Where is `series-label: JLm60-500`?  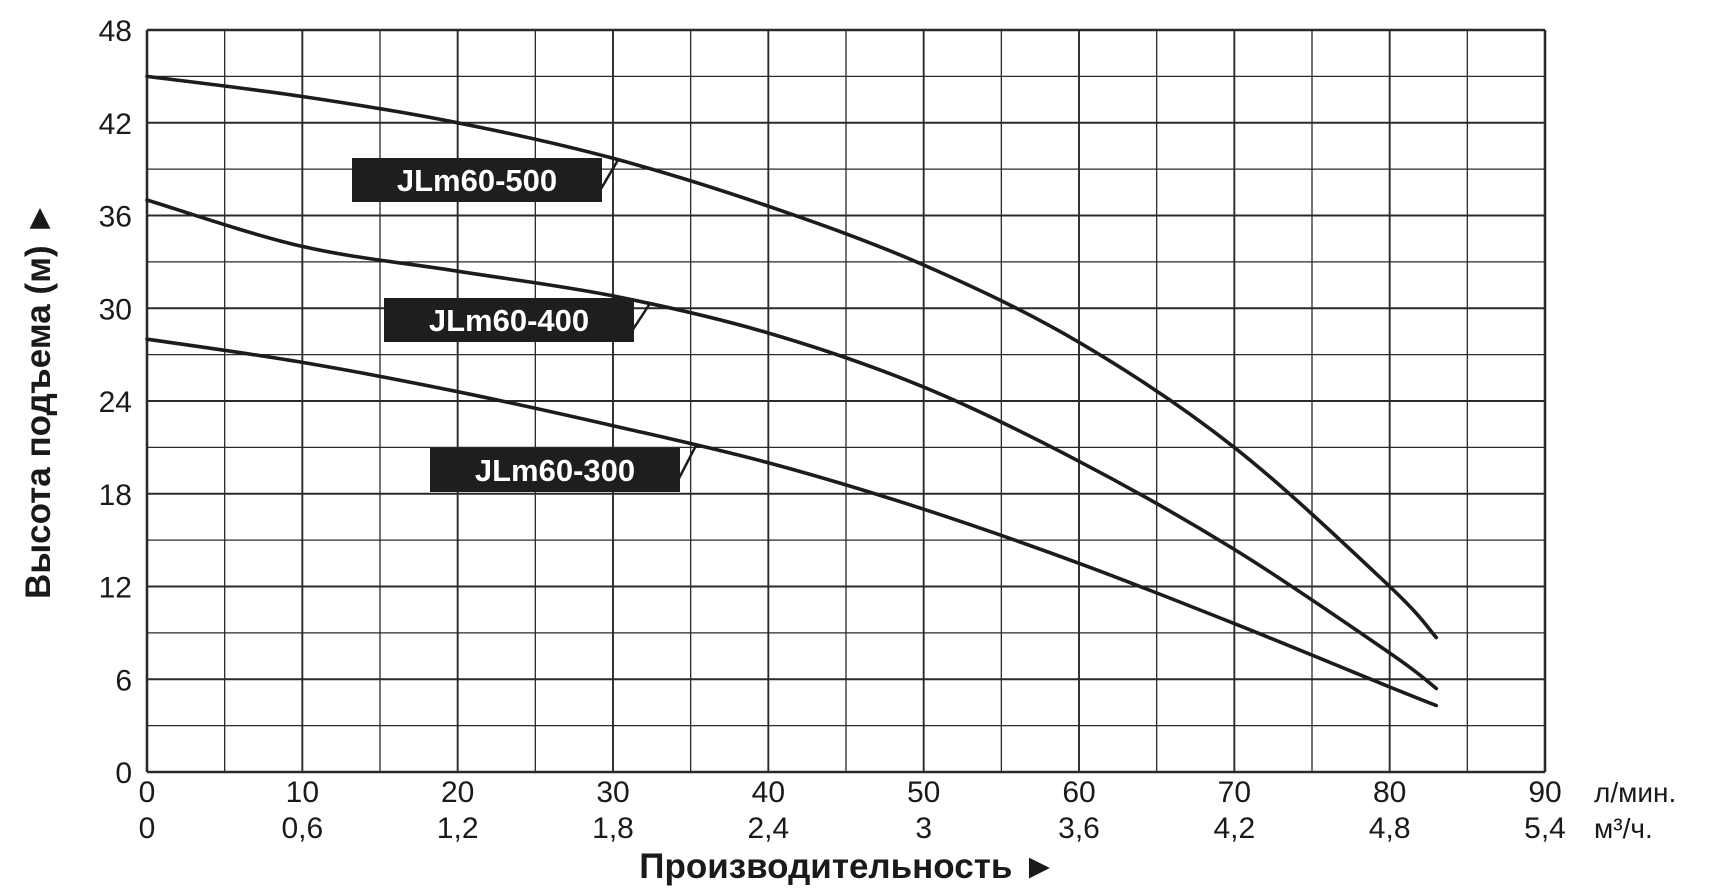 series-label: JLm60-500 is located at coordinates (477, 180).